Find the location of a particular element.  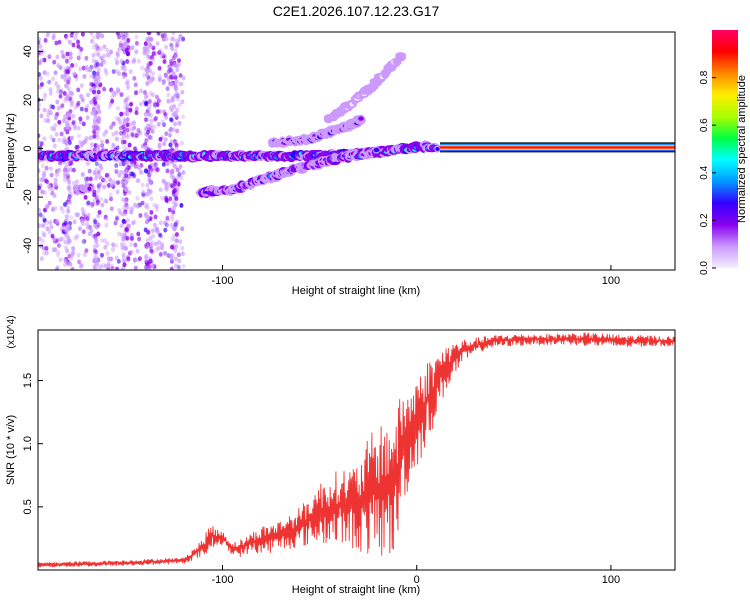

spectrogram-trace-point is located at coordinates (376, 150).